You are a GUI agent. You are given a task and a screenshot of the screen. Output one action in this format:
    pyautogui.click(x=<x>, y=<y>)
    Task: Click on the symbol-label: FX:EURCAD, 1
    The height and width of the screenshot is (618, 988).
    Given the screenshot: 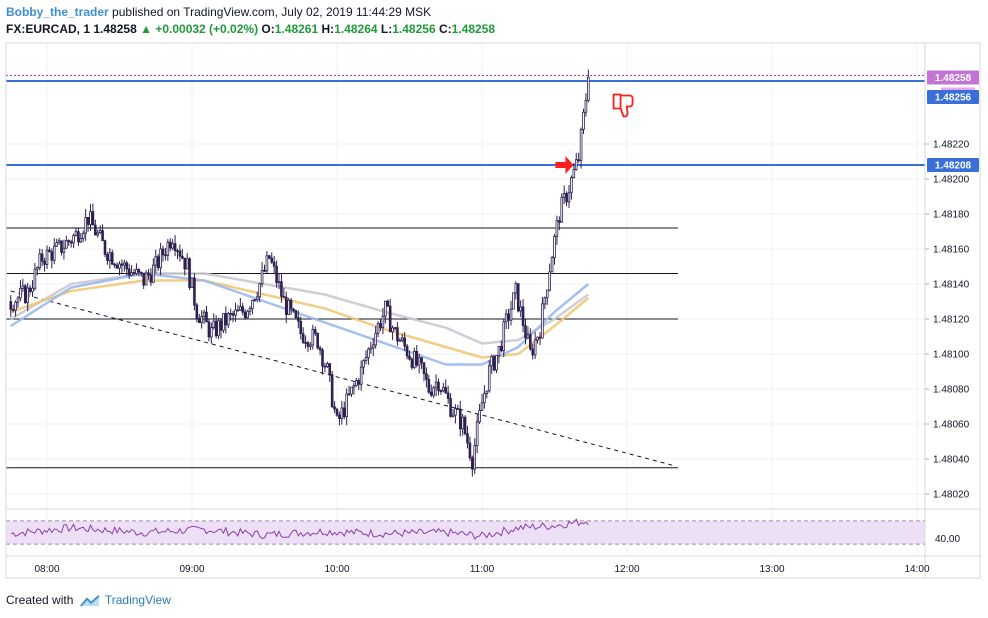 What is the action you would take?
    pyautogui.click(x=48, y=29)
    